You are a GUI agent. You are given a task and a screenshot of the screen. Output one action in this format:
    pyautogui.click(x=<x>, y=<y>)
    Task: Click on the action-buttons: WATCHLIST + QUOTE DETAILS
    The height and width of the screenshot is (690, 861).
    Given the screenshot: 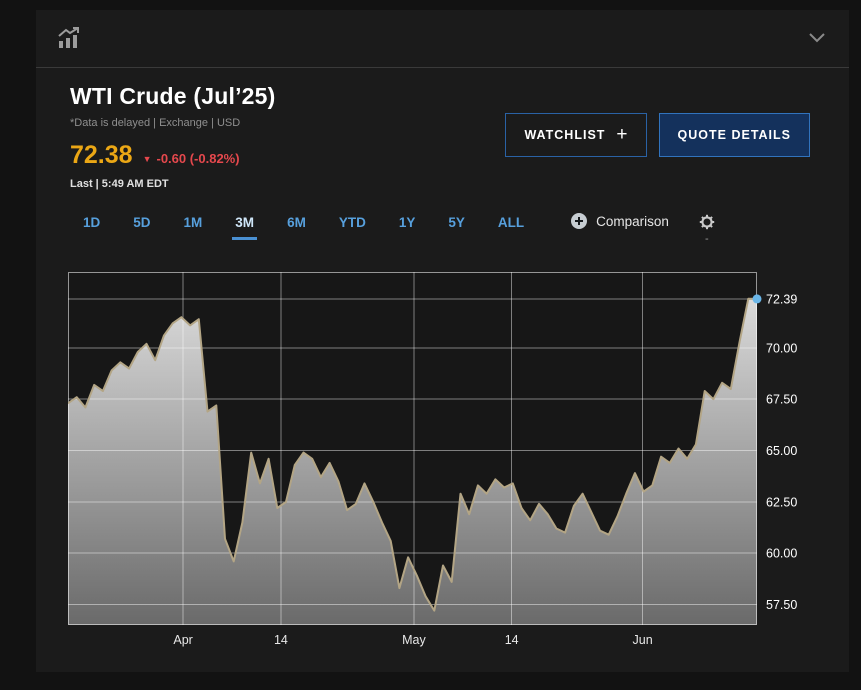 What is the action you would take?
    pyautogui.click(x=657, y=135)
    